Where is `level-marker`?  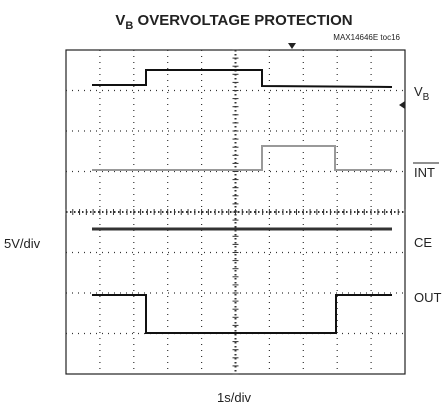 level-marker is located at coordinates (402, 105).